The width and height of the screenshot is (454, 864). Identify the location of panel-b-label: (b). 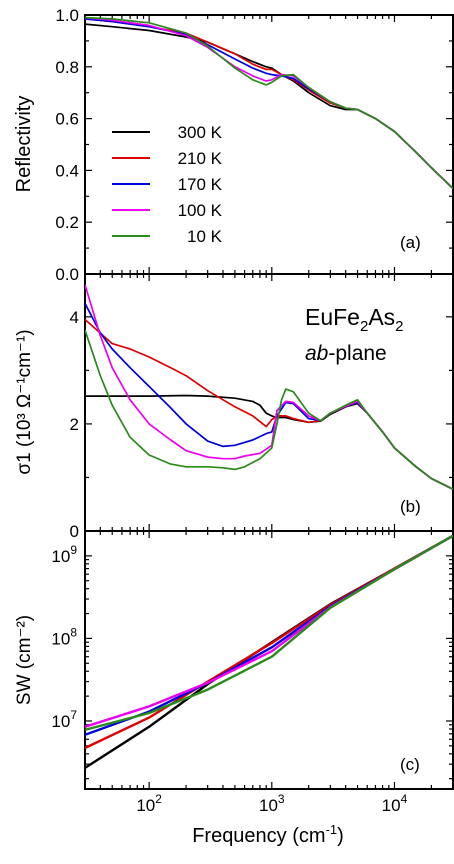
(410, 506).